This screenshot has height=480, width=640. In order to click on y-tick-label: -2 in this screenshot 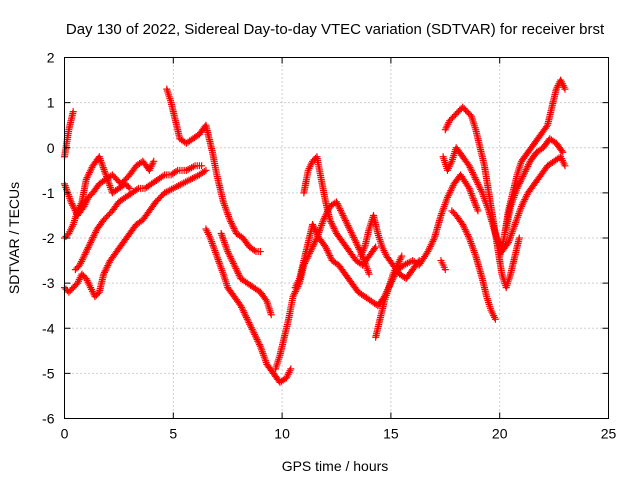, I will do `click(48, 238)`.